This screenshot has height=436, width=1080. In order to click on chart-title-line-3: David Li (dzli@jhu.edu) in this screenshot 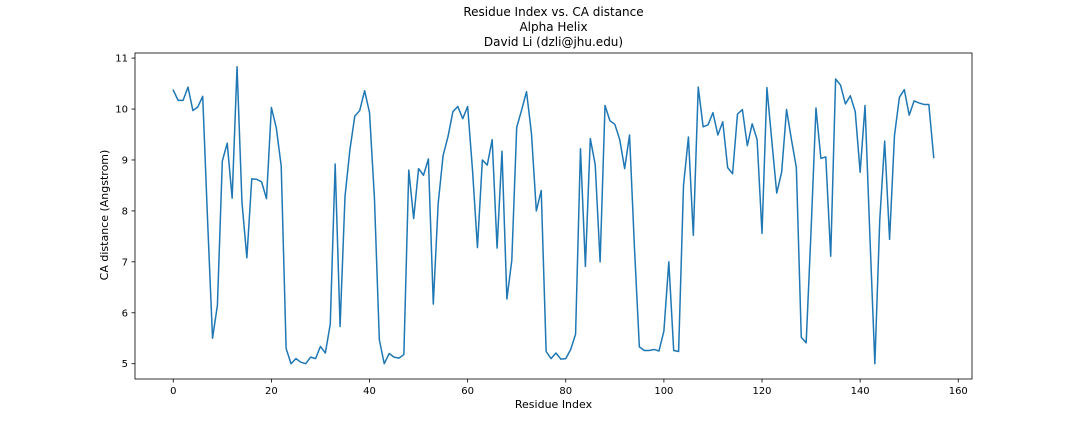, I will do `click(553, 42)`.